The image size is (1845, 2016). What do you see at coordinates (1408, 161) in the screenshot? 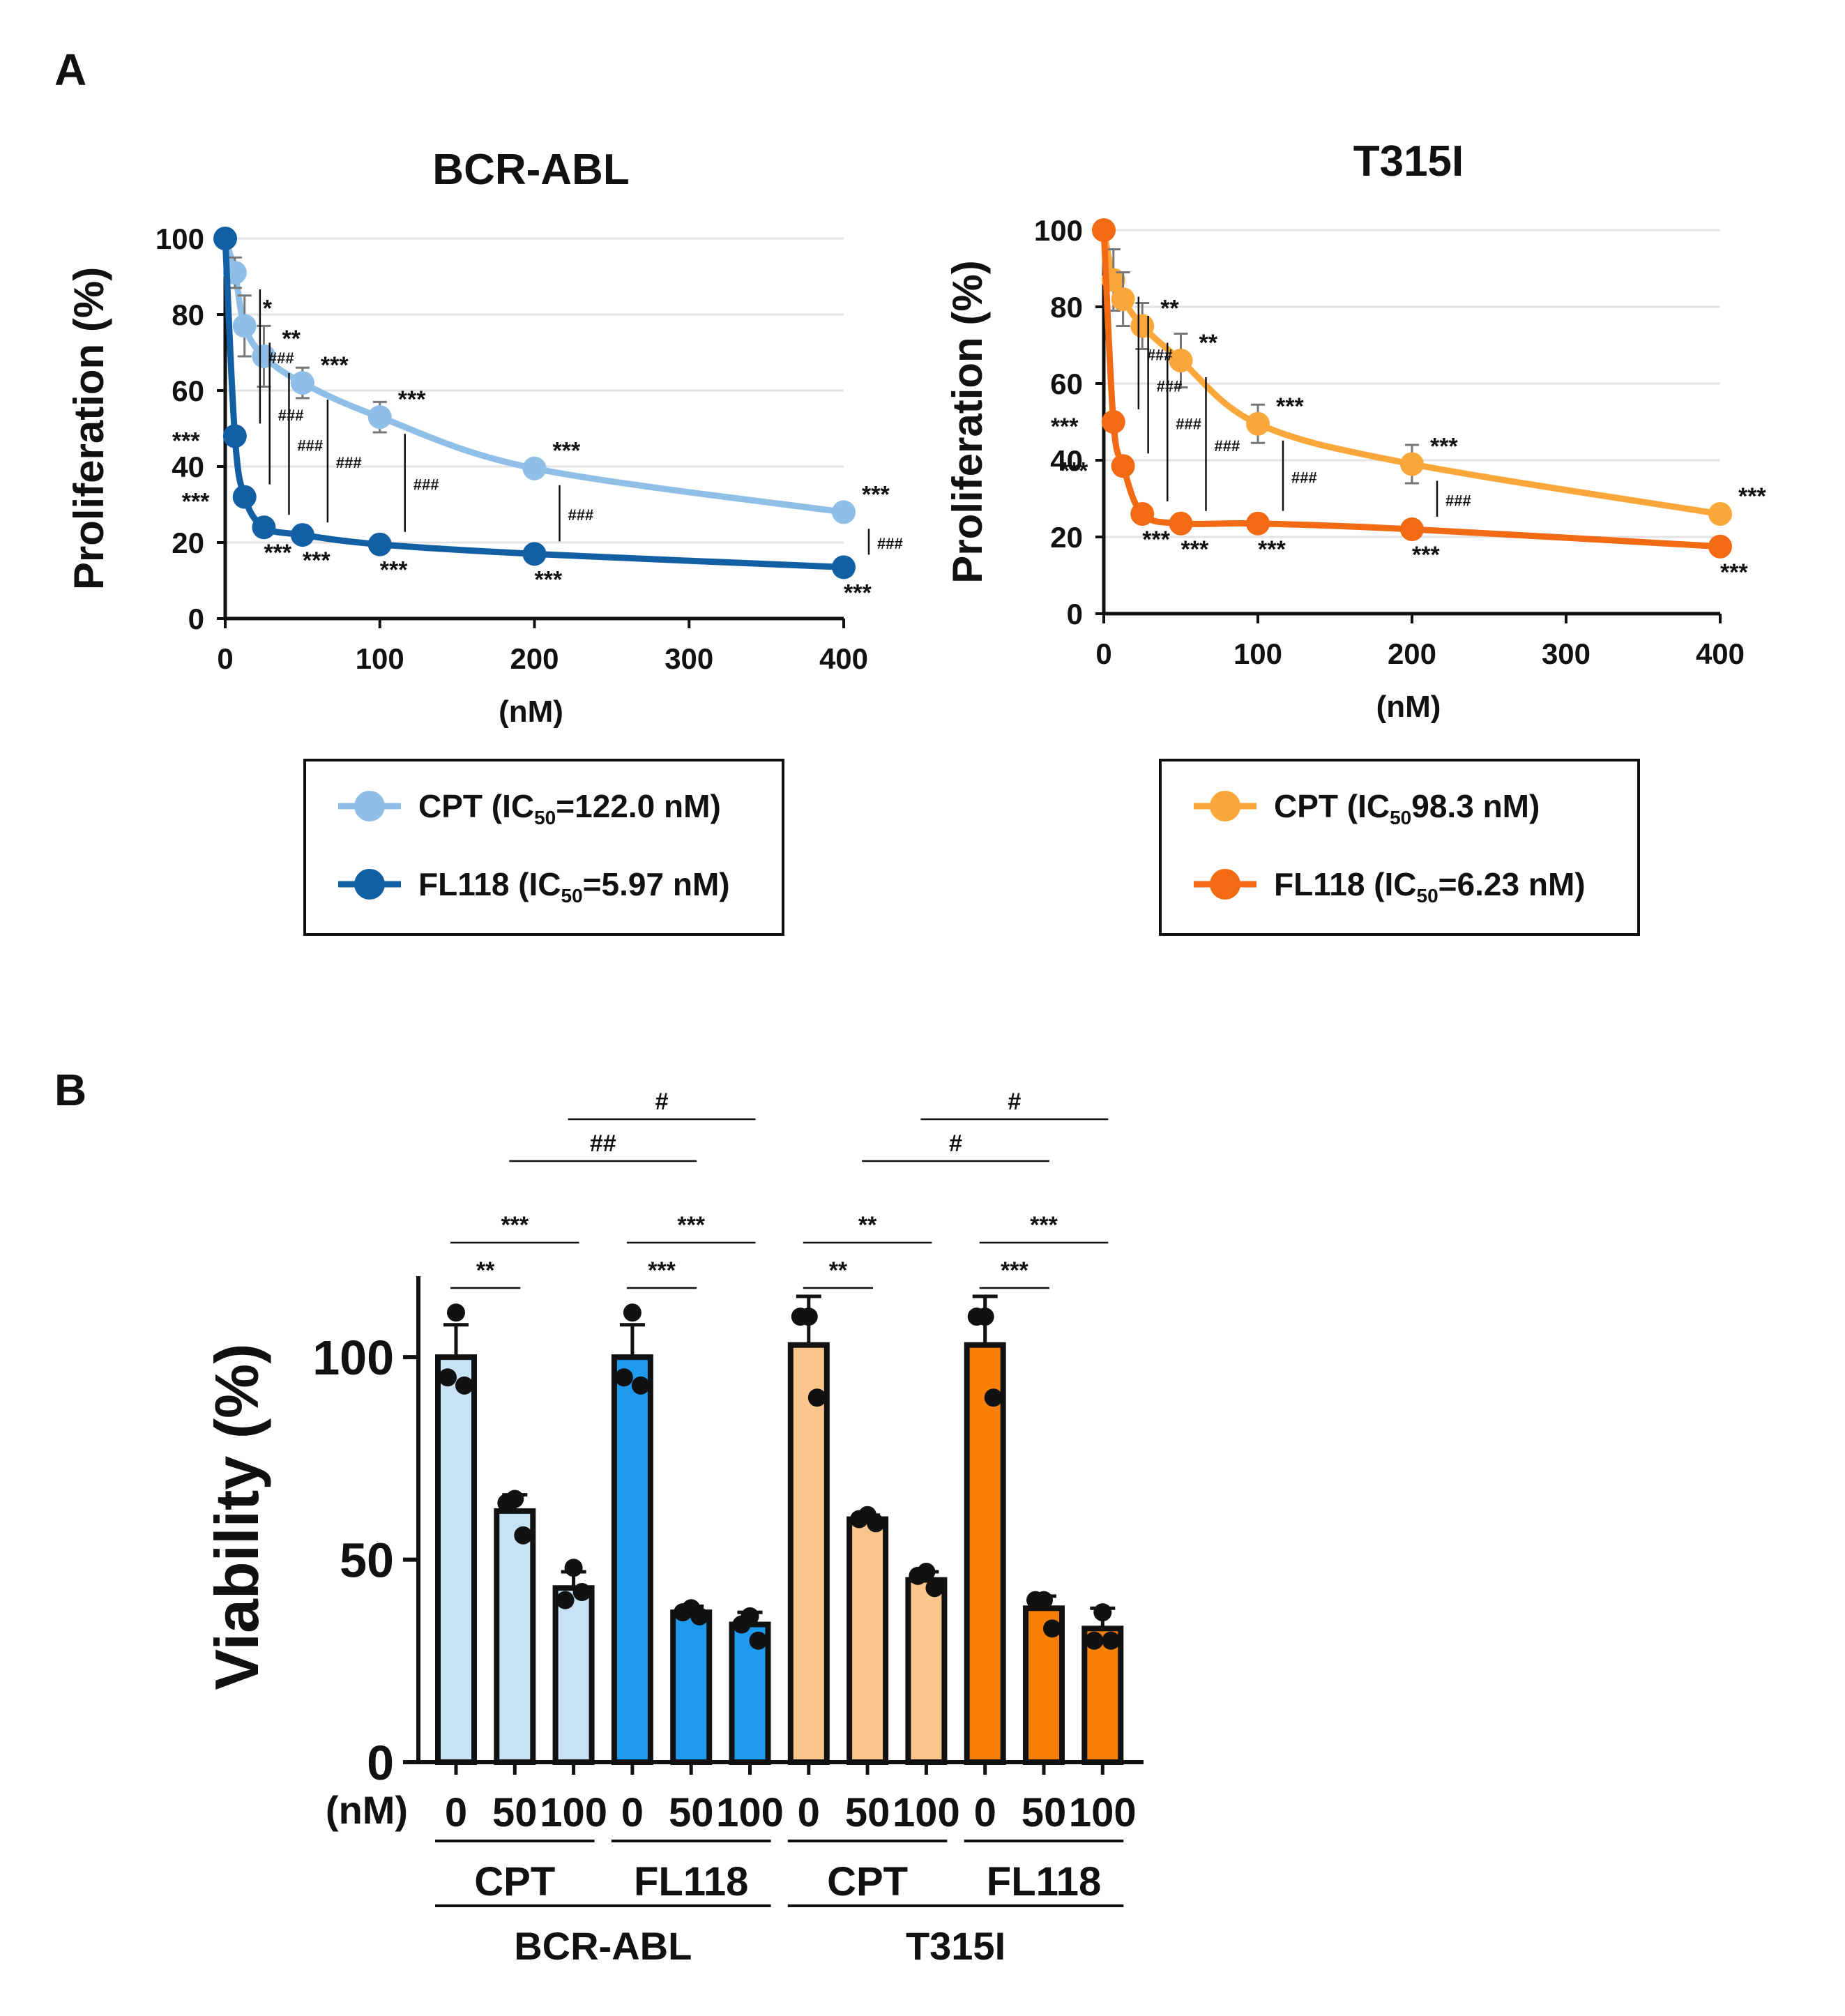
I see `chart-title: T315I` at bounding box center [1408, 161].